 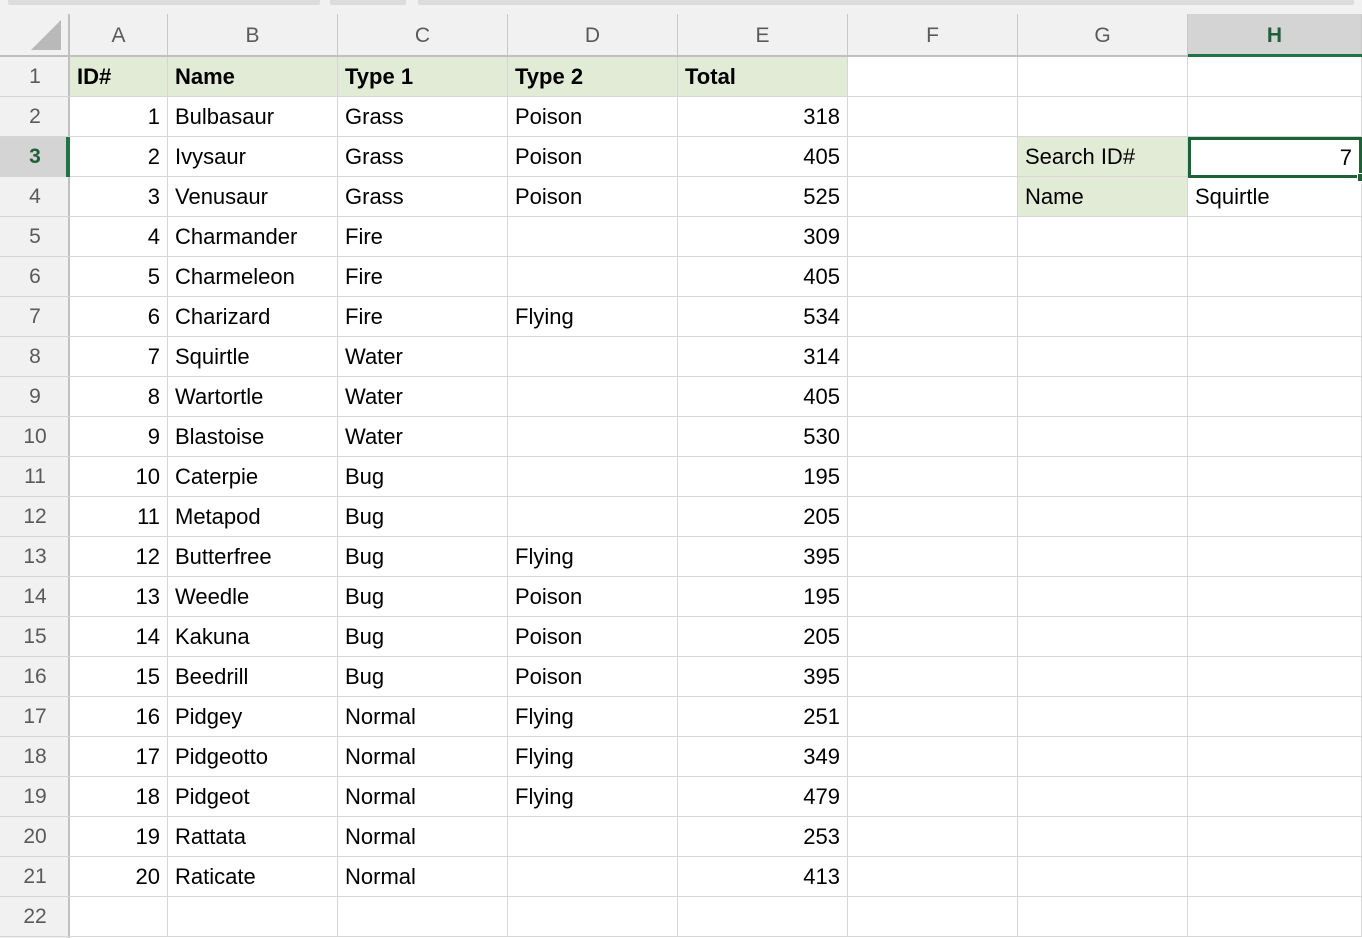 I want to click on row-header-12: 12, so click(x=35, y=517).